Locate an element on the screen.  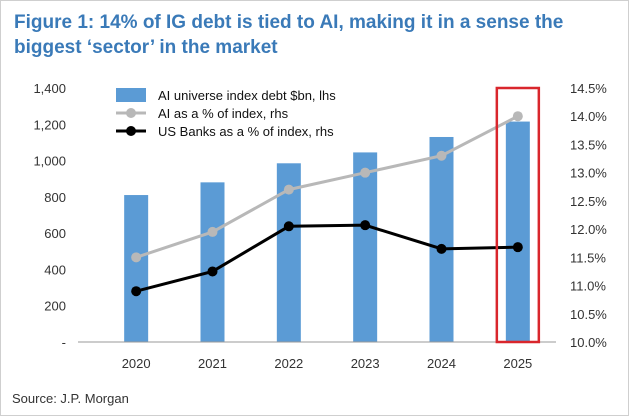
left-tick-label: 800 is located at coordinates (55, 197).